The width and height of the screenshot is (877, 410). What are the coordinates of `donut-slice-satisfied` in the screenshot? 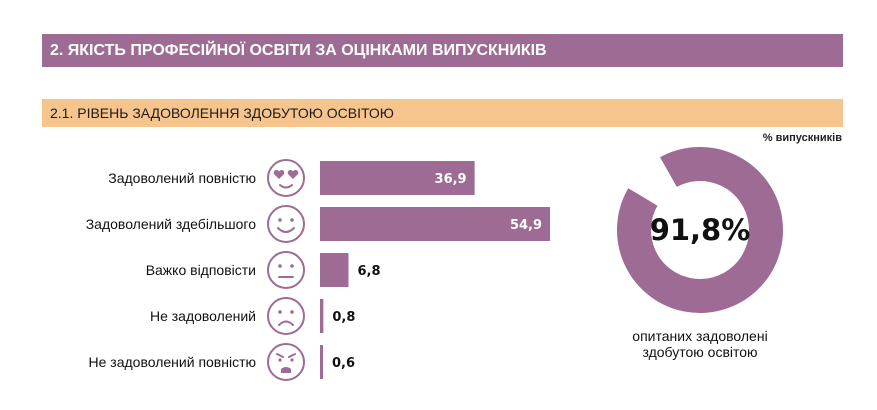 It's located at (700, 230).